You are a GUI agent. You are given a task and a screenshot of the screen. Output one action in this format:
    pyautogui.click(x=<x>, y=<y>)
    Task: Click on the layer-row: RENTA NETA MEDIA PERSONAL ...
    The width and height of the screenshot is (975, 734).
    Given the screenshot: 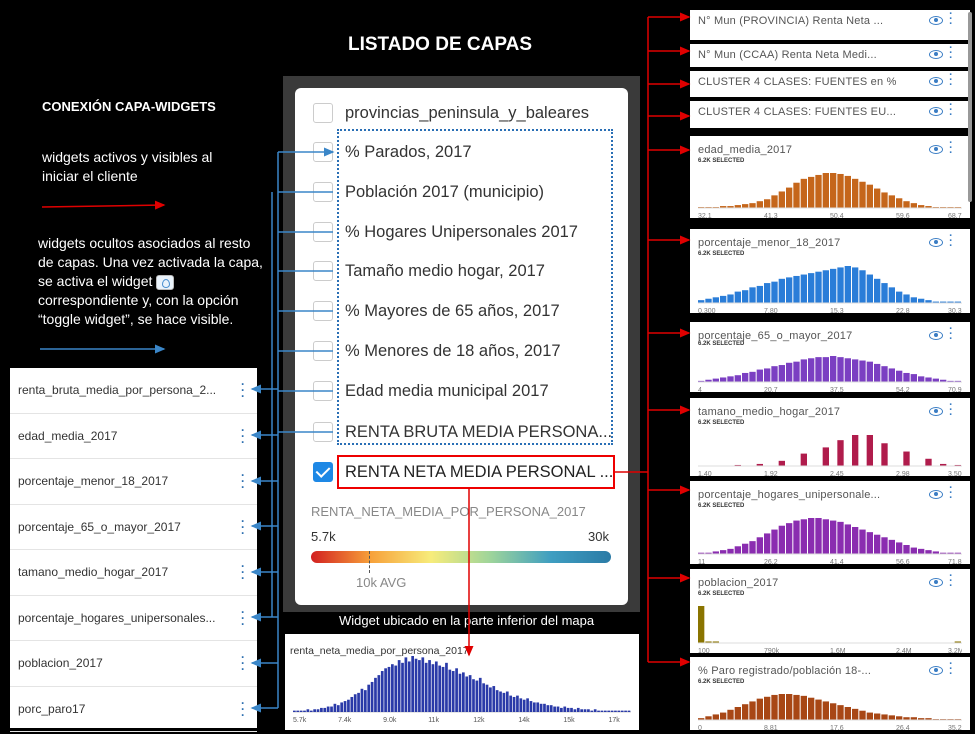 What is the action you would take?
    pyautogui.click(x=461, y=472)
    